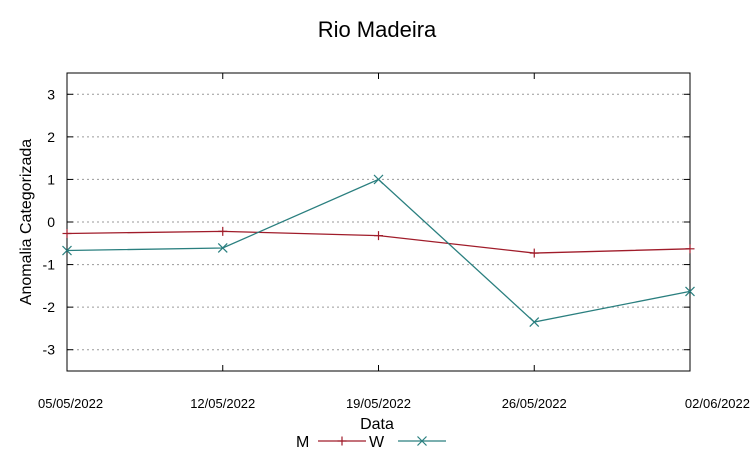 This screenshot has height=464, width=753. I want to click on chart-title: Rio Madeira, so click(377, 29).